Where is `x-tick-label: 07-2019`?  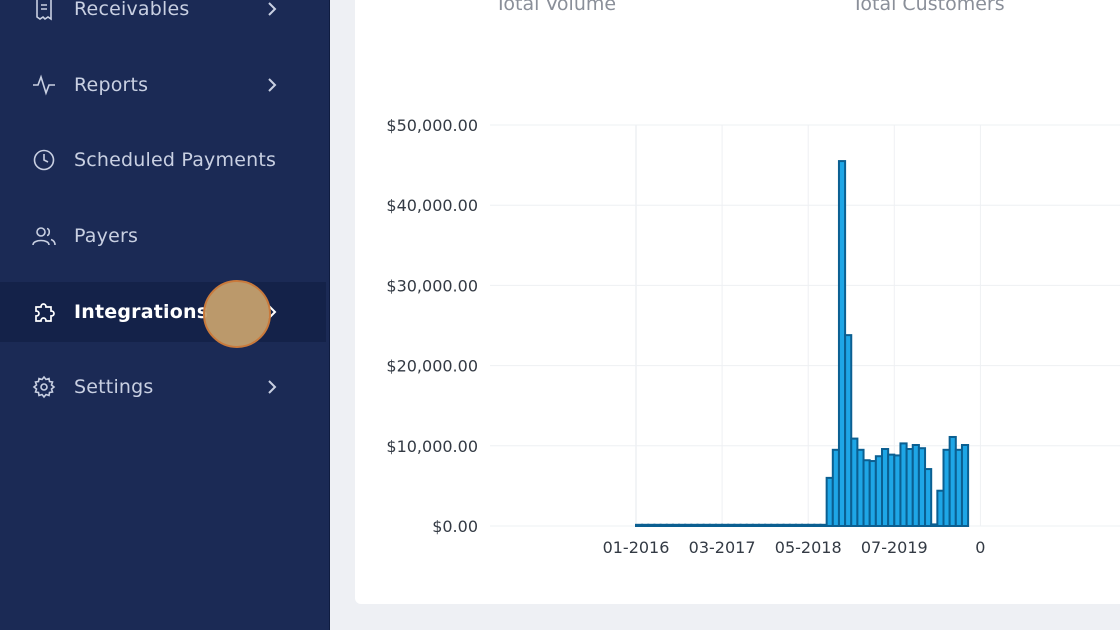 x-tick-label: 07-2019 is located at coordinates (894, 547).